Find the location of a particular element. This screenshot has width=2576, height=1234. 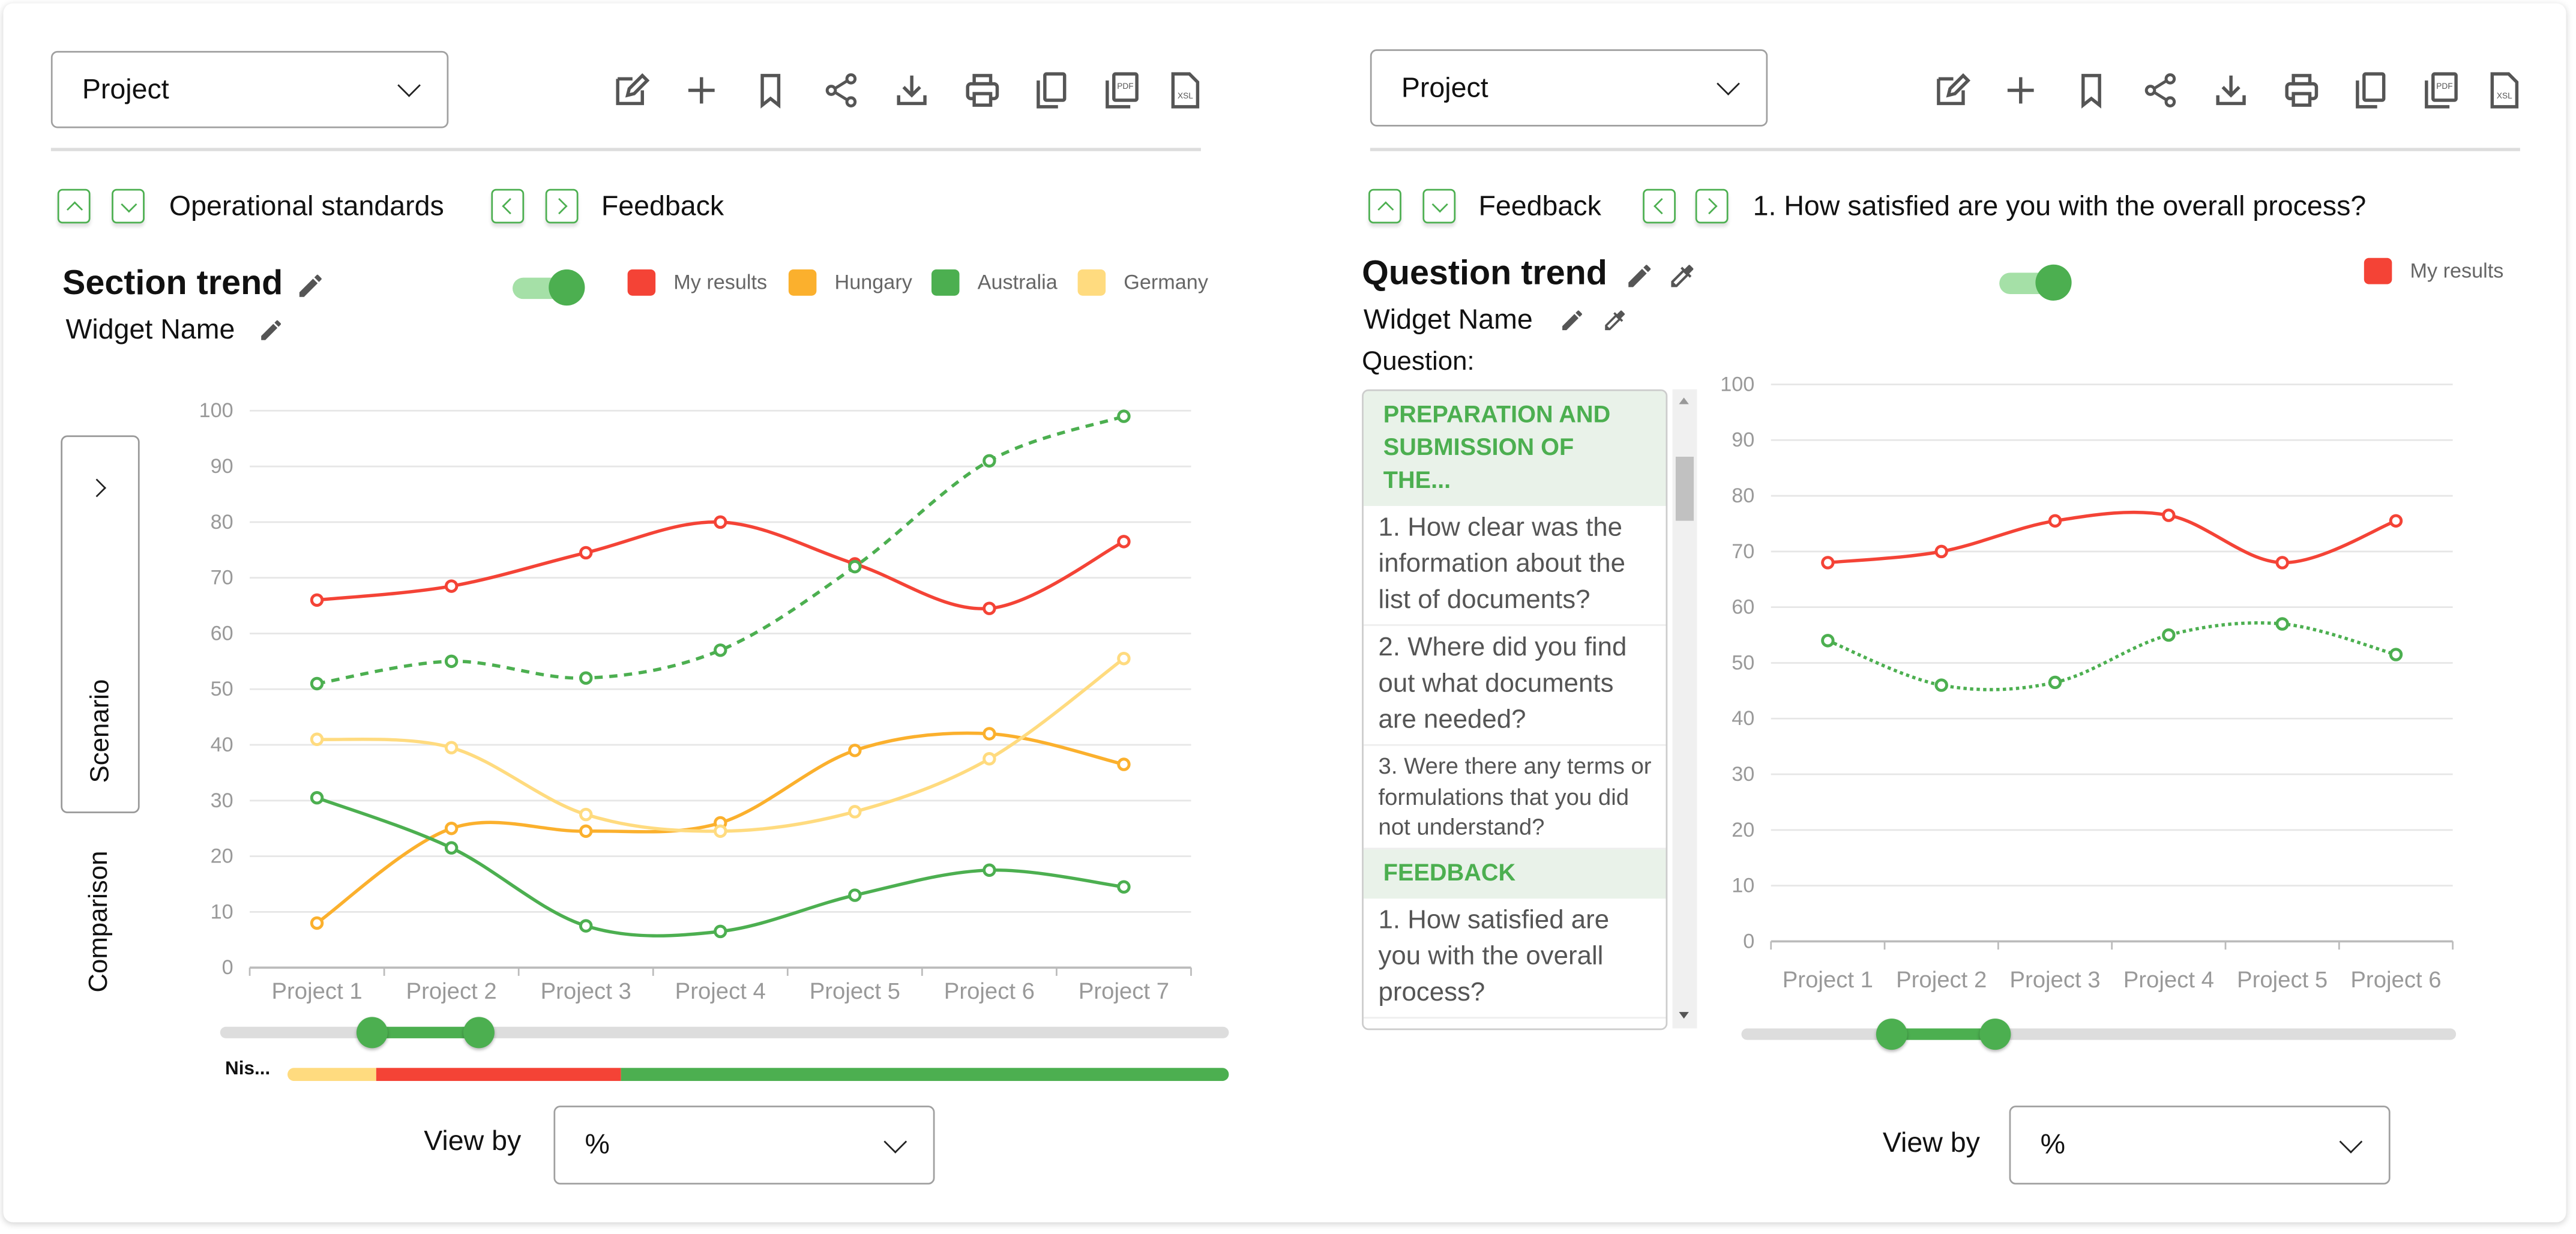

legend-item-hungary: Hungary is located at coordinates (850, 282).